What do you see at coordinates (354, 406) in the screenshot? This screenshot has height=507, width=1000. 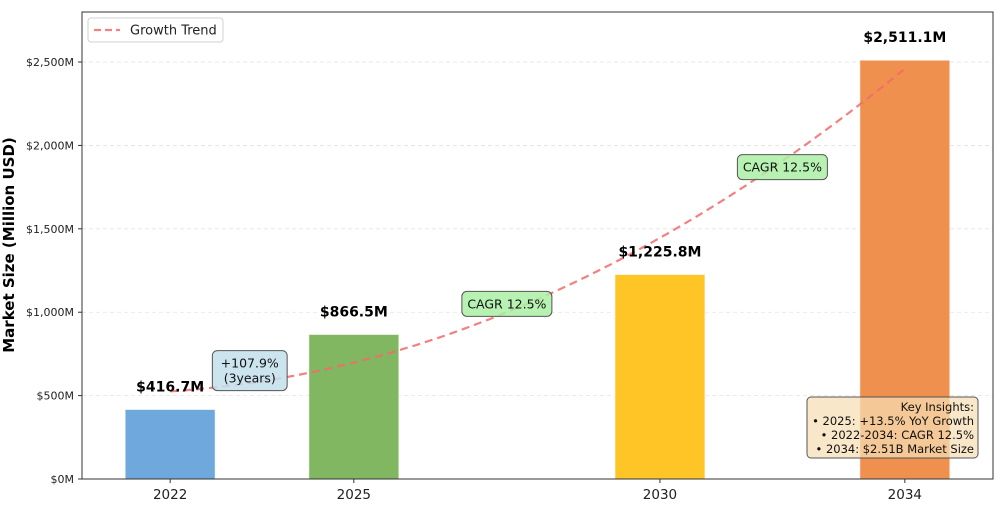 I see `bar-2025` at bounding box center [354, 406].